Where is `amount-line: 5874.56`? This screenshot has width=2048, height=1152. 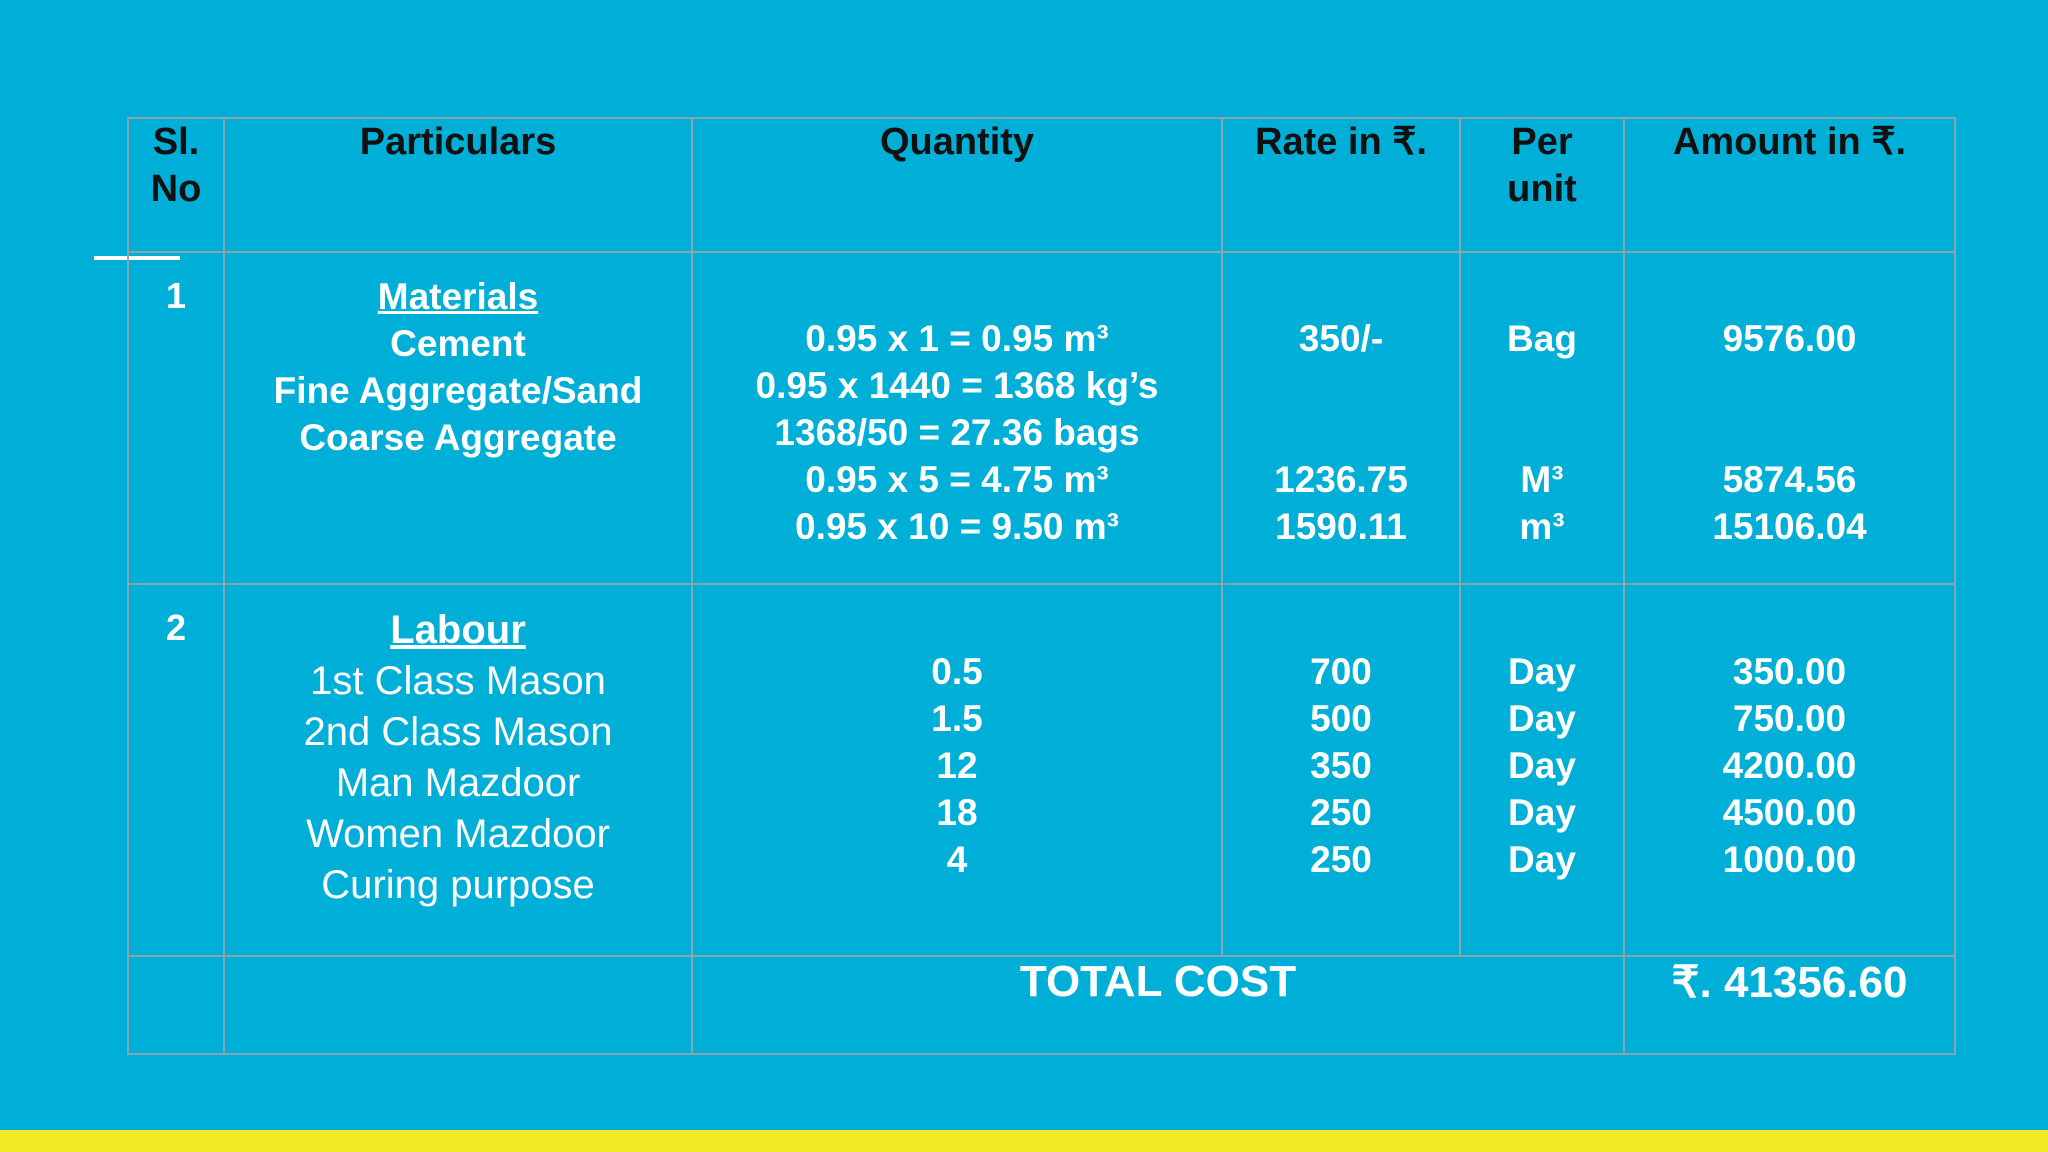
amount-line: 5874.56 is located at coordinates (1789, 479).